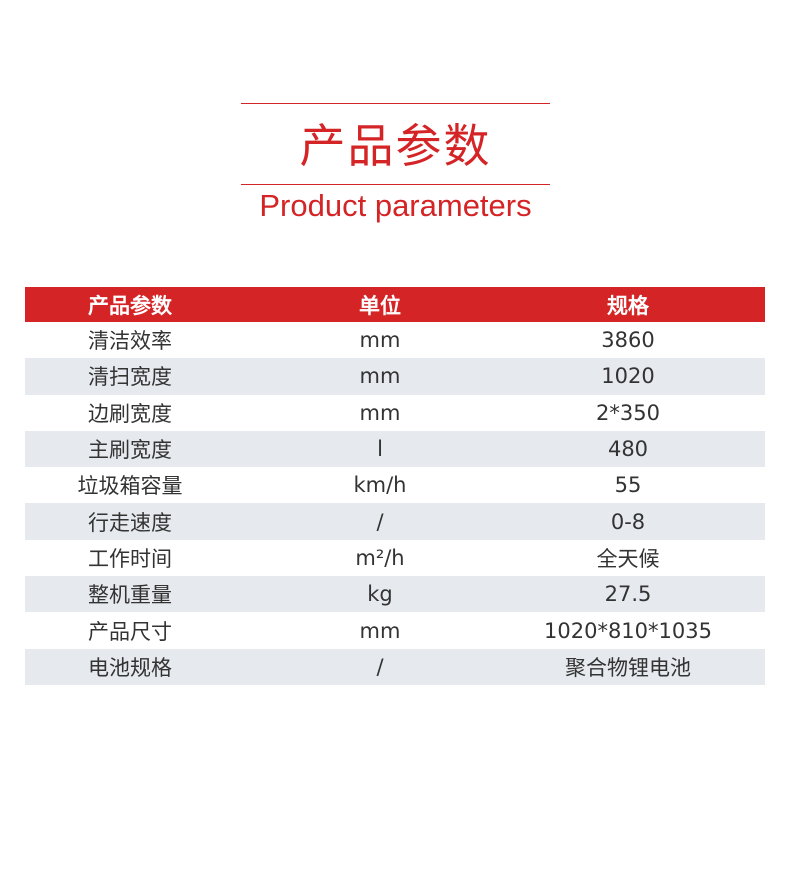 Image resolution: width=790 pixels, height=873 pixels. What do you see at coordinates (130, 450) in the screenshot?
I see `cell-param: 主刷宽度` at bounding box center [130, 450].